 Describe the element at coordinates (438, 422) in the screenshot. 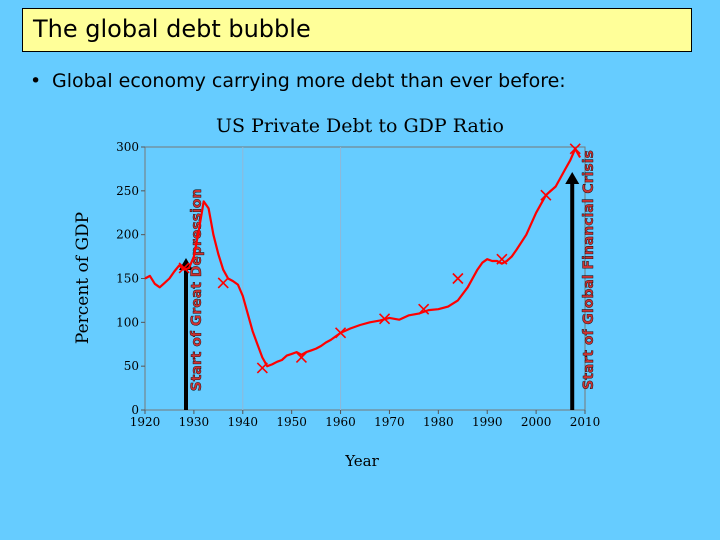

I see `x-tick-label: 1980` at that location.